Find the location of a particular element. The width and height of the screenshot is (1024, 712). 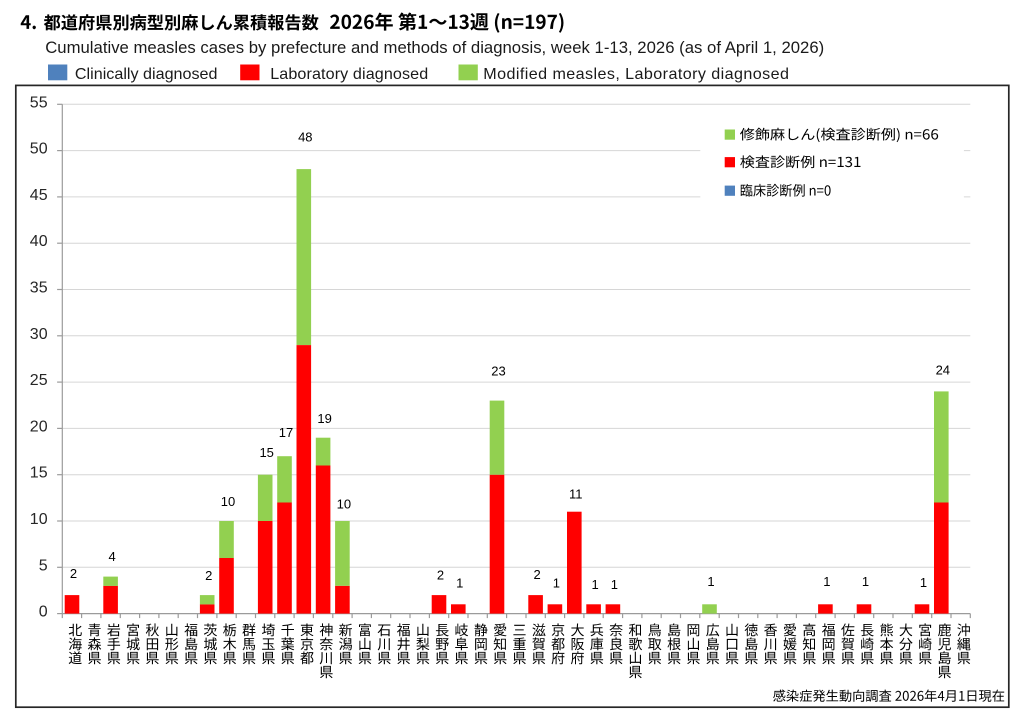

svg-text: 5 is located at coordinates (43, 565).